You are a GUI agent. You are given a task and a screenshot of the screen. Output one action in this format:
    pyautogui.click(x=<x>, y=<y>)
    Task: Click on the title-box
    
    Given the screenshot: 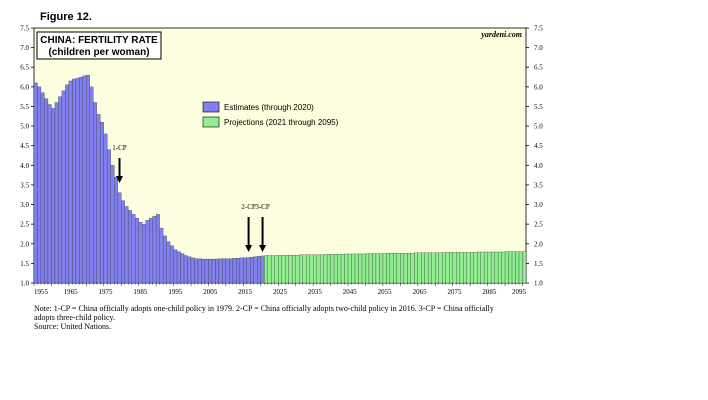 What is the action you would take?
    pyautogui.click(x=99, y=45)
    